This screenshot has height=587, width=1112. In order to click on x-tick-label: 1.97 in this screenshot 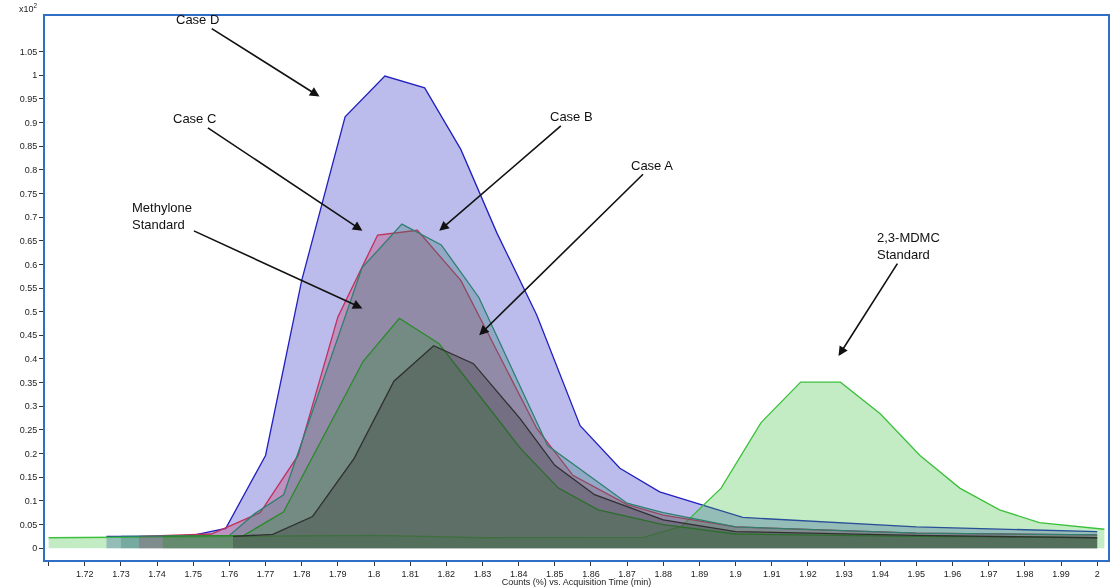, I will do `click(988, 573)`.